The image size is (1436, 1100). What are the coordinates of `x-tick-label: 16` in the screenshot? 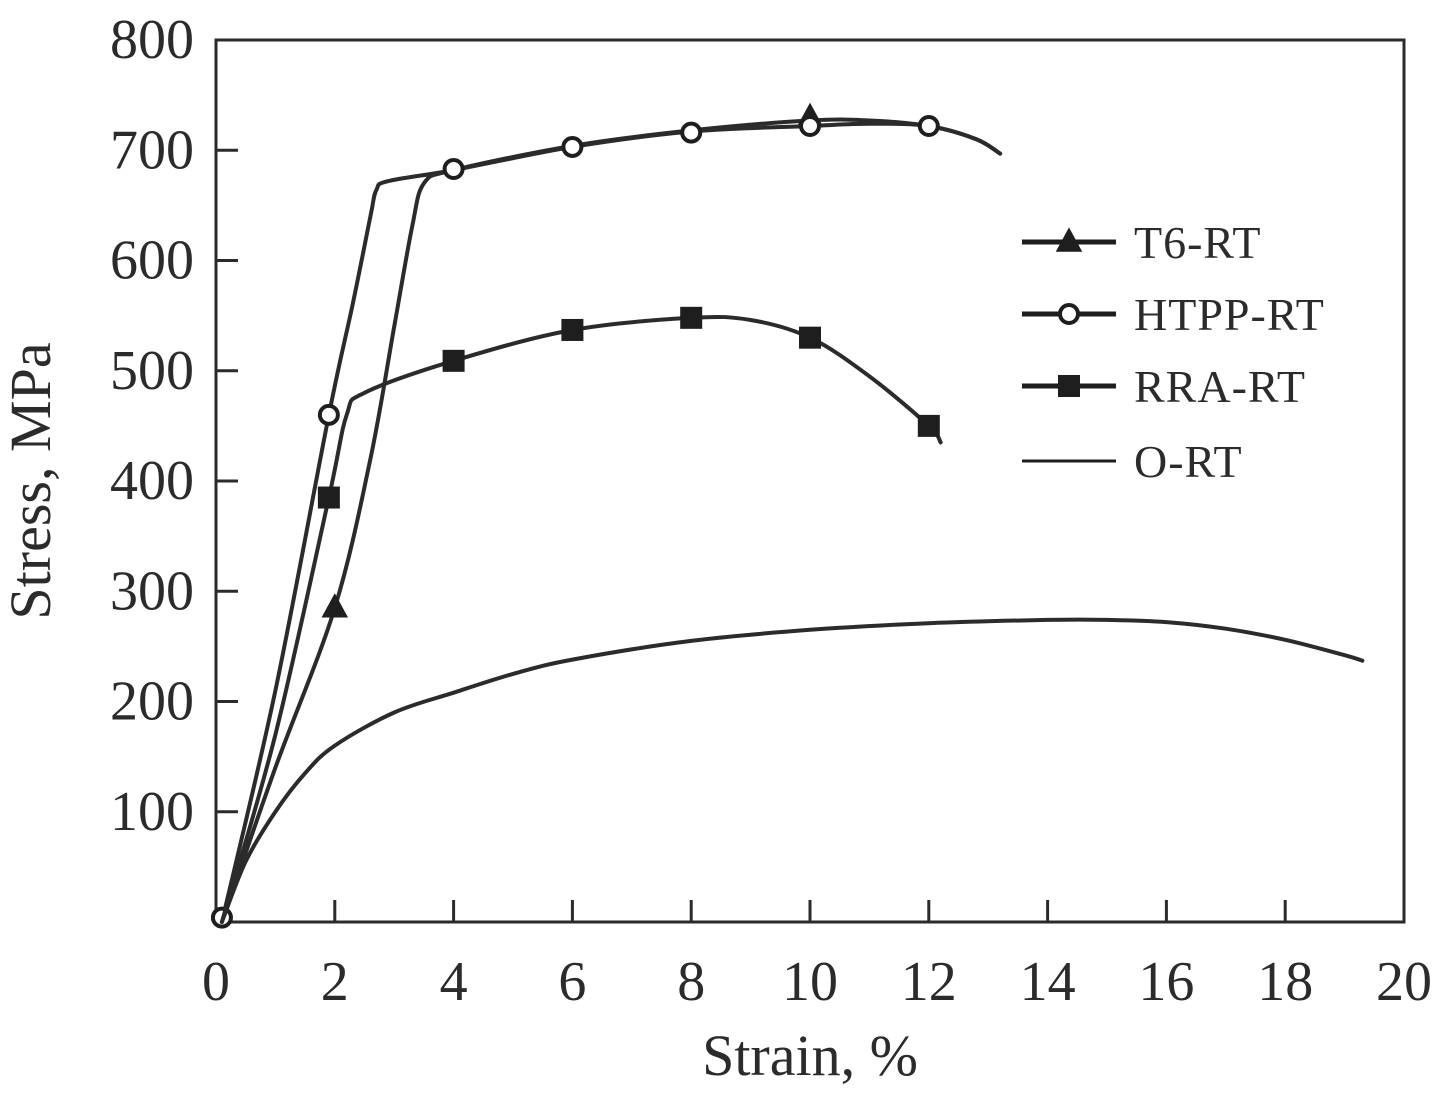 It's located at (1166, 982).